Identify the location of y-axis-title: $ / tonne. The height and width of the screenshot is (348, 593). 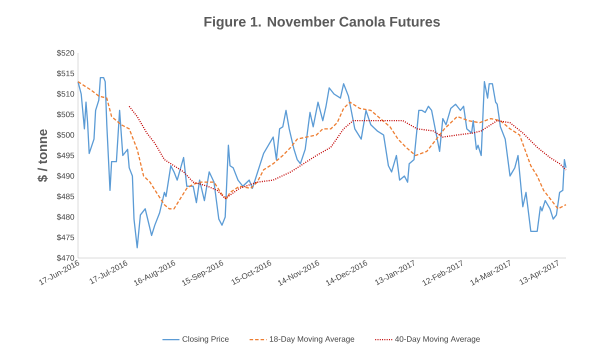
(42, 155).